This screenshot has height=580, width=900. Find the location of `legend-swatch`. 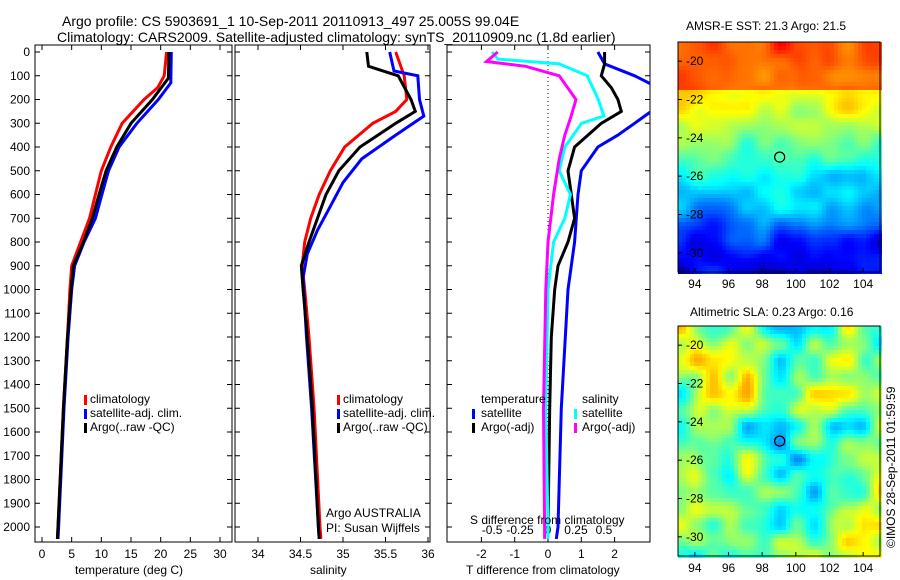

legend-swatch is located at coordinates (85, 428).